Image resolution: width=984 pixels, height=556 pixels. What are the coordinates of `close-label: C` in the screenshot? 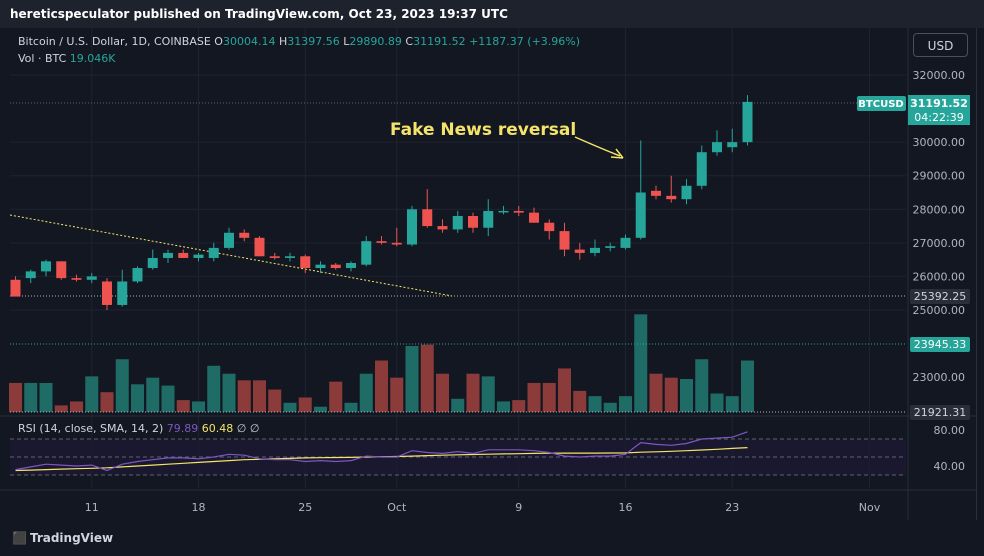 It's located at (409, 41).